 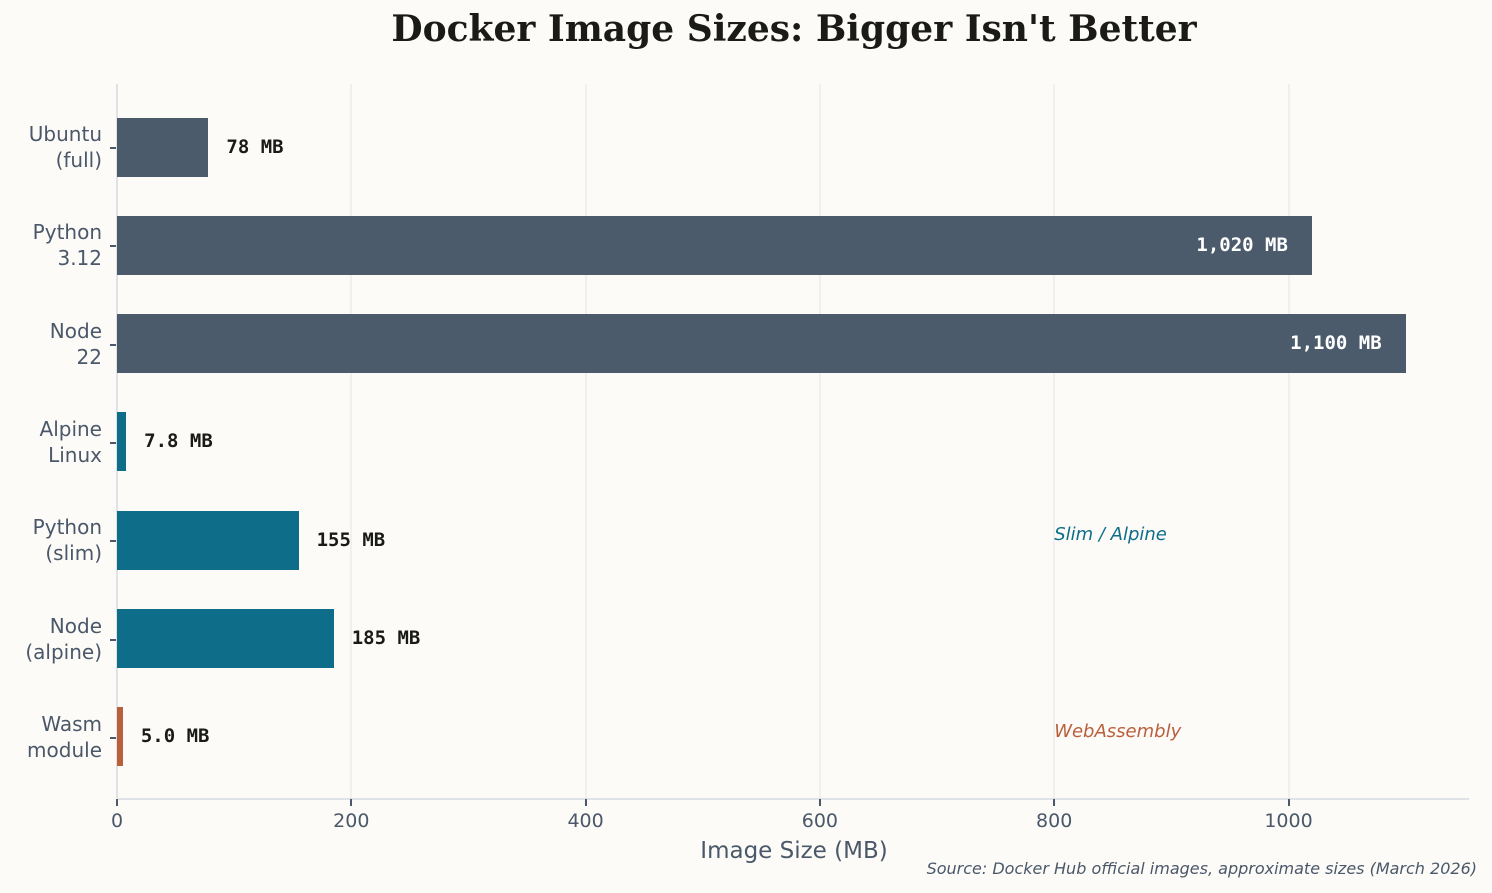 What do you see at coordinates (120, 737) in the screenshot?
I see `bar-wasm-module` at bounding box center [120, 737].